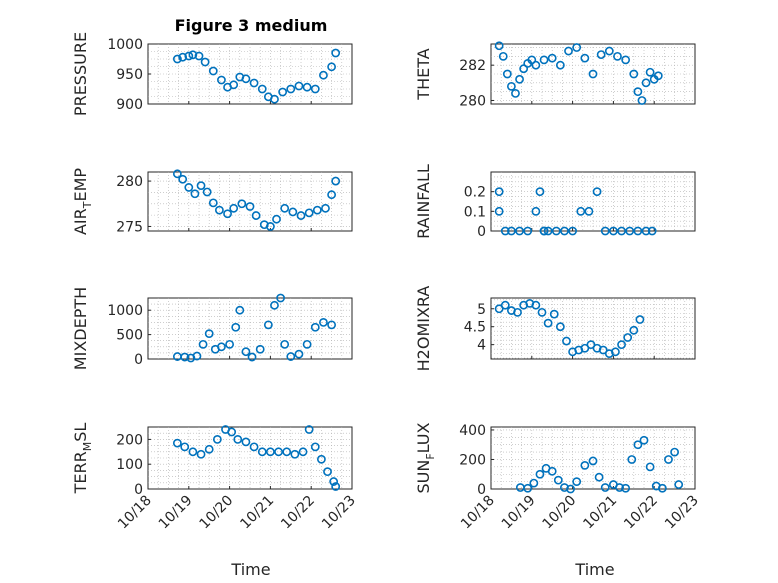  I want to click on y-axis-label: AIRTEMP, so click(82, 201).